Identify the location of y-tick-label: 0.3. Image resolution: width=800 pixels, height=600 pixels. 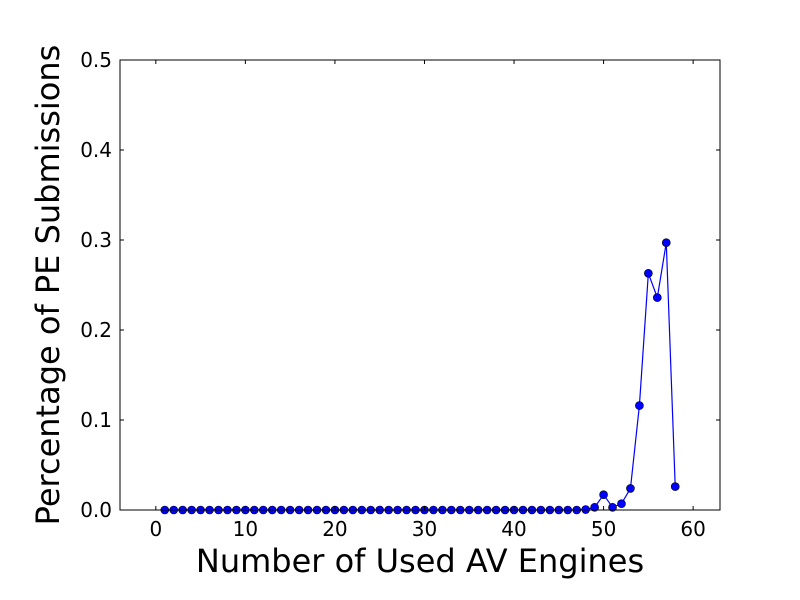
(96, 240).